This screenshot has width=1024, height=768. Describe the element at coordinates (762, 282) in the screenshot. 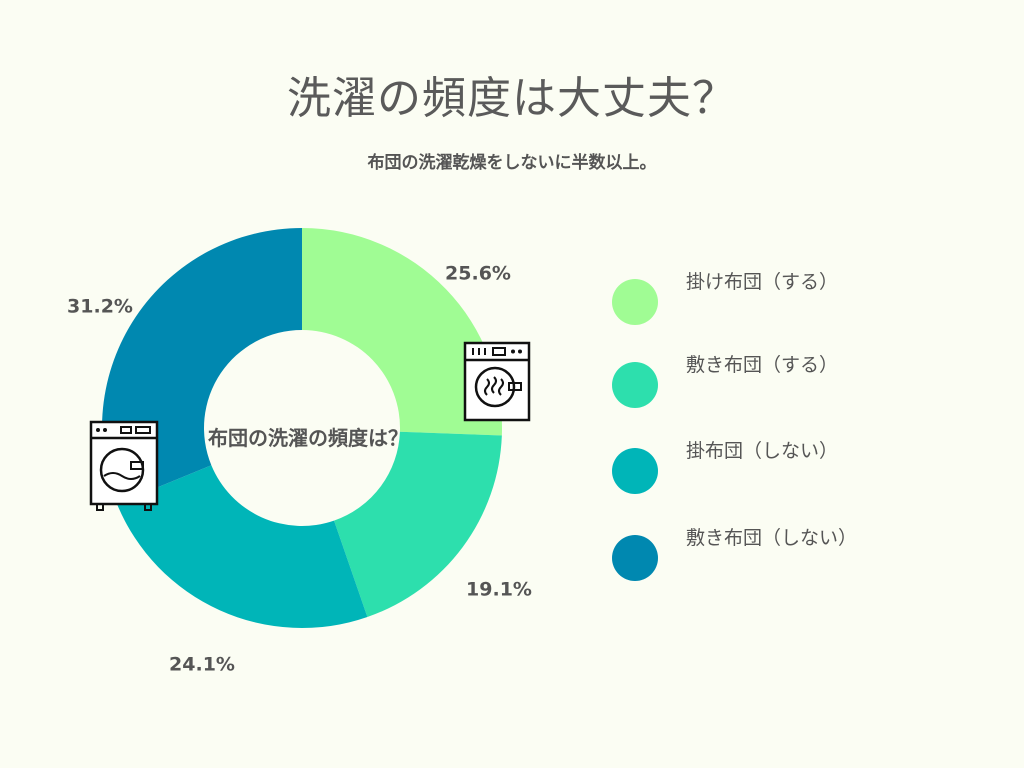

I see `legend-label: 掛け布団（する）` at that location.